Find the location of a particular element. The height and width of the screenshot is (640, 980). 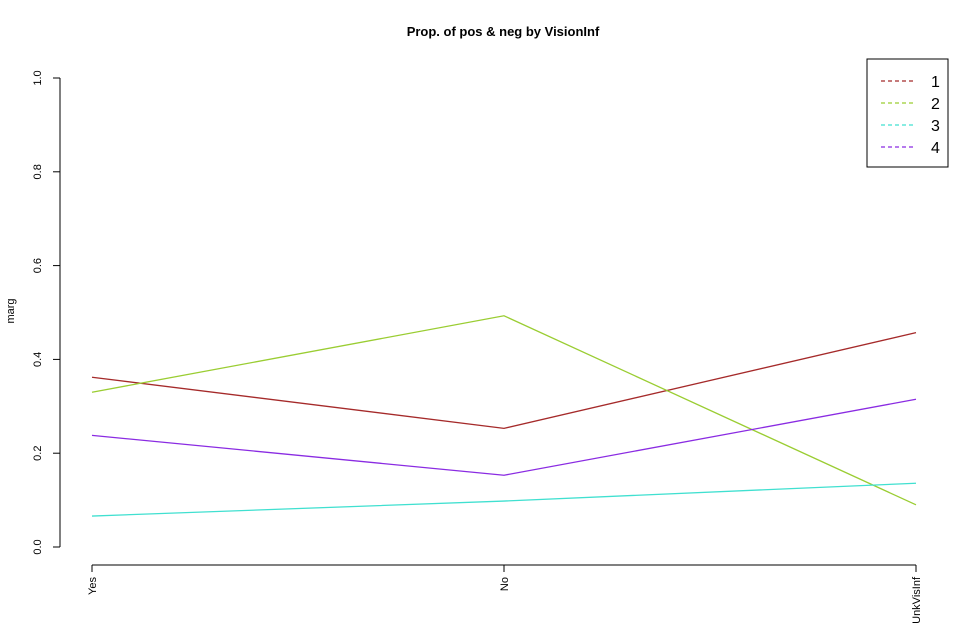

y-tick-label: 0.2 is located at coordinates (38, 453).